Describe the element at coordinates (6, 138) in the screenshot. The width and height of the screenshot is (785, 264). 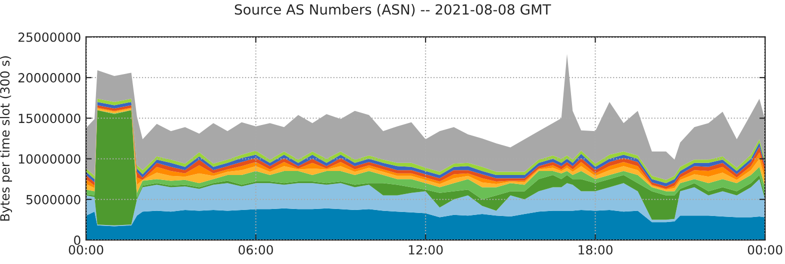
I see `y-axis-title: Bytes per time slot (300 s)` at that location.